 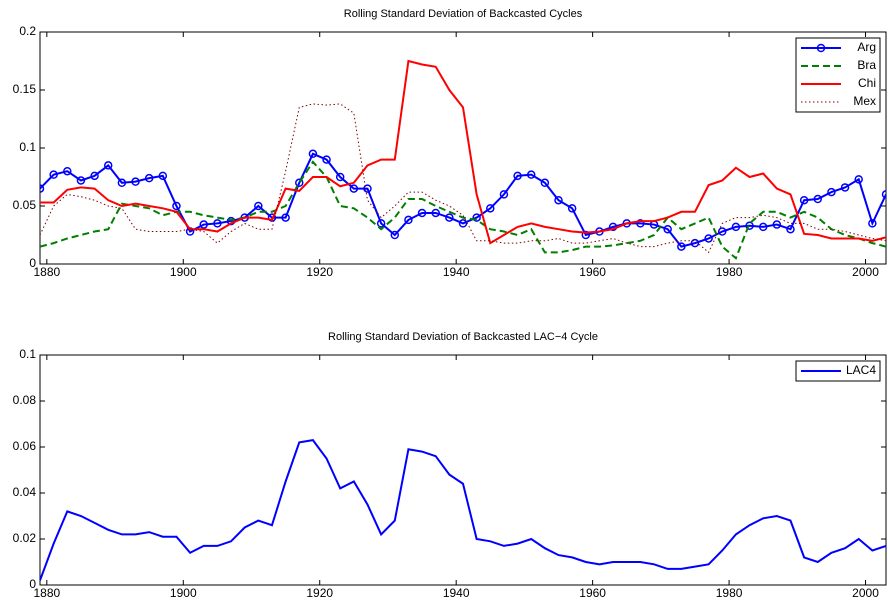 I want to click on legend-label: Bra, so click(x=866, y=65).